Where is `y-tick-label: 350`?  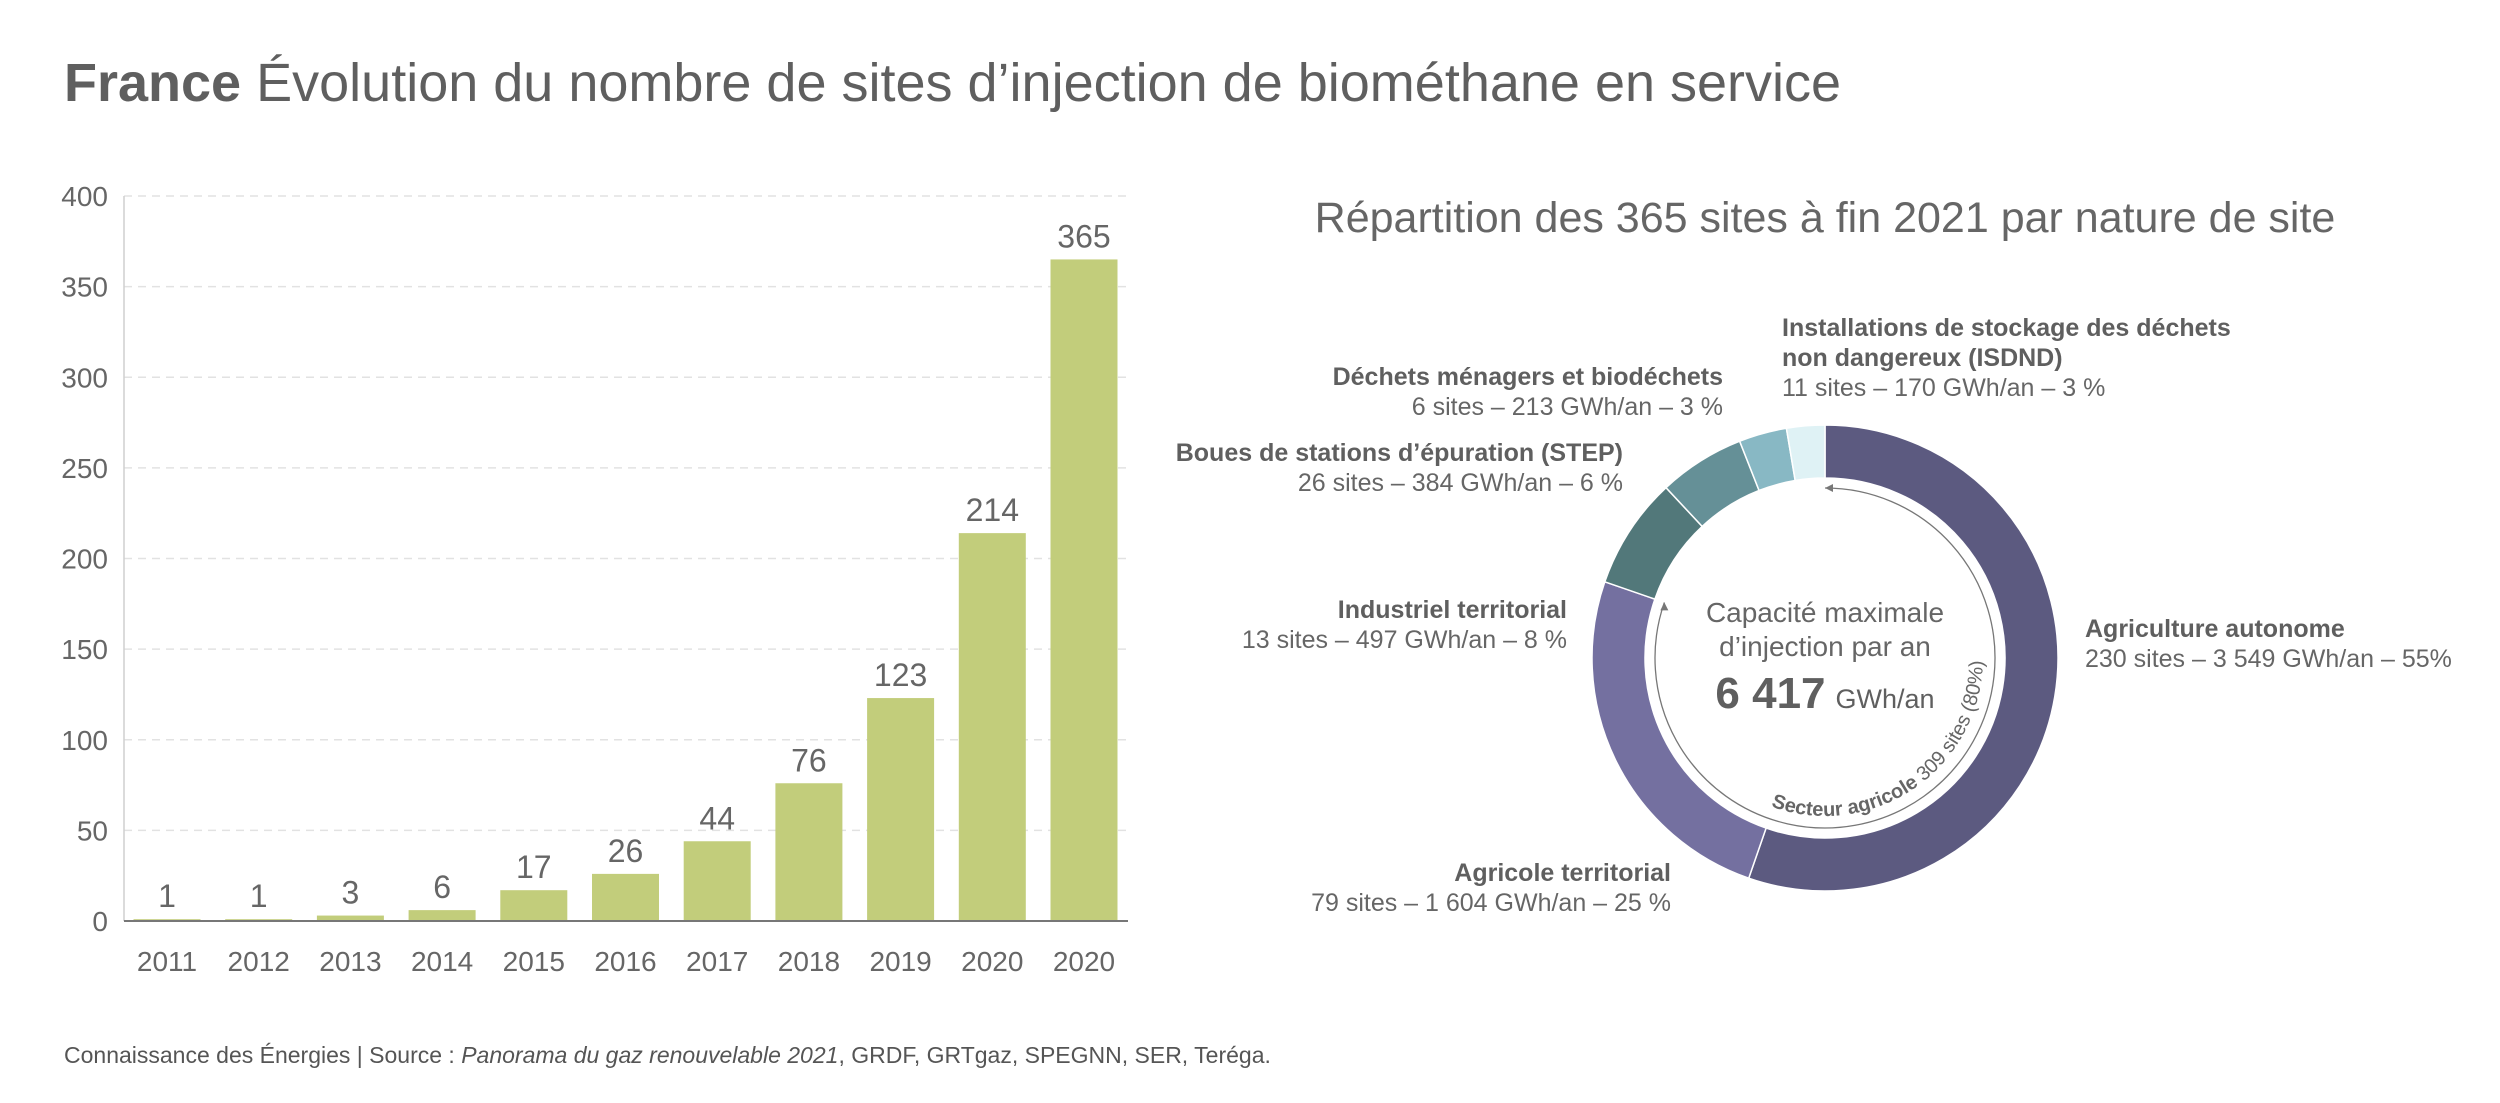
y-tick-label: 350 is located at coordinates (84, 287).